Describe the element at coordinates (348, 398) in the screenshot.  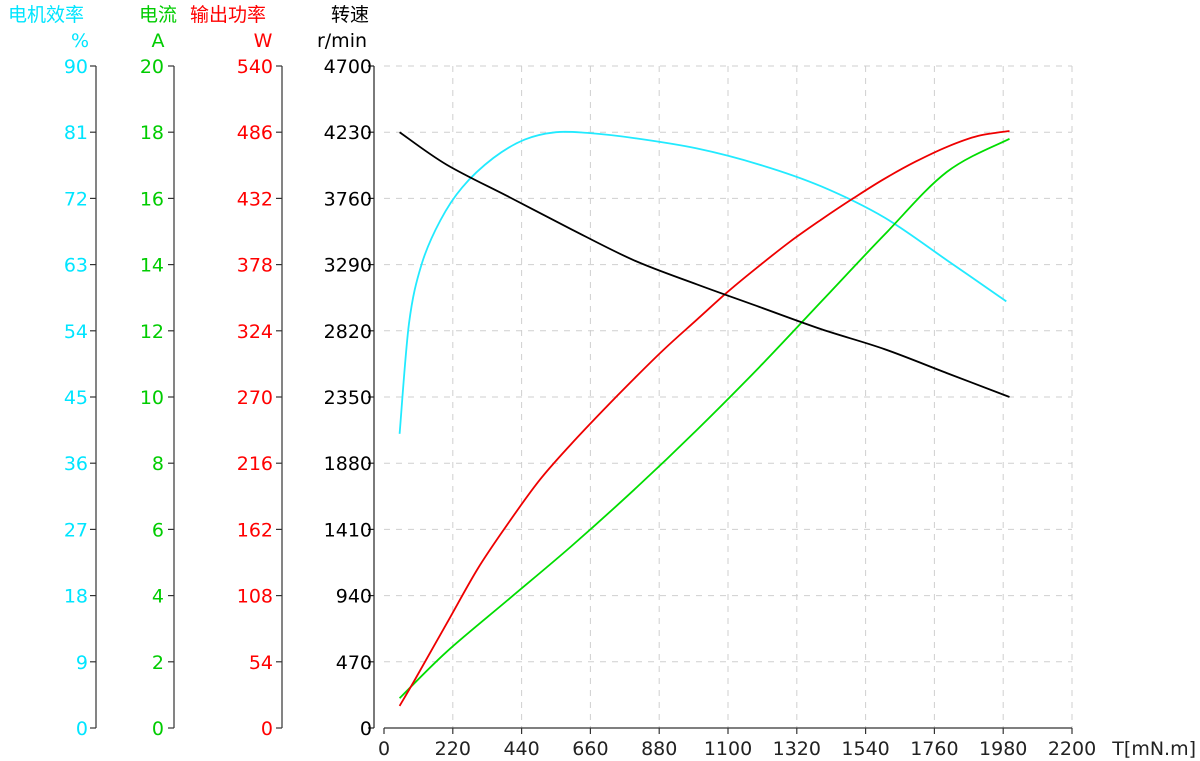
I see `y-tick-label-speed: 2350` at that location.